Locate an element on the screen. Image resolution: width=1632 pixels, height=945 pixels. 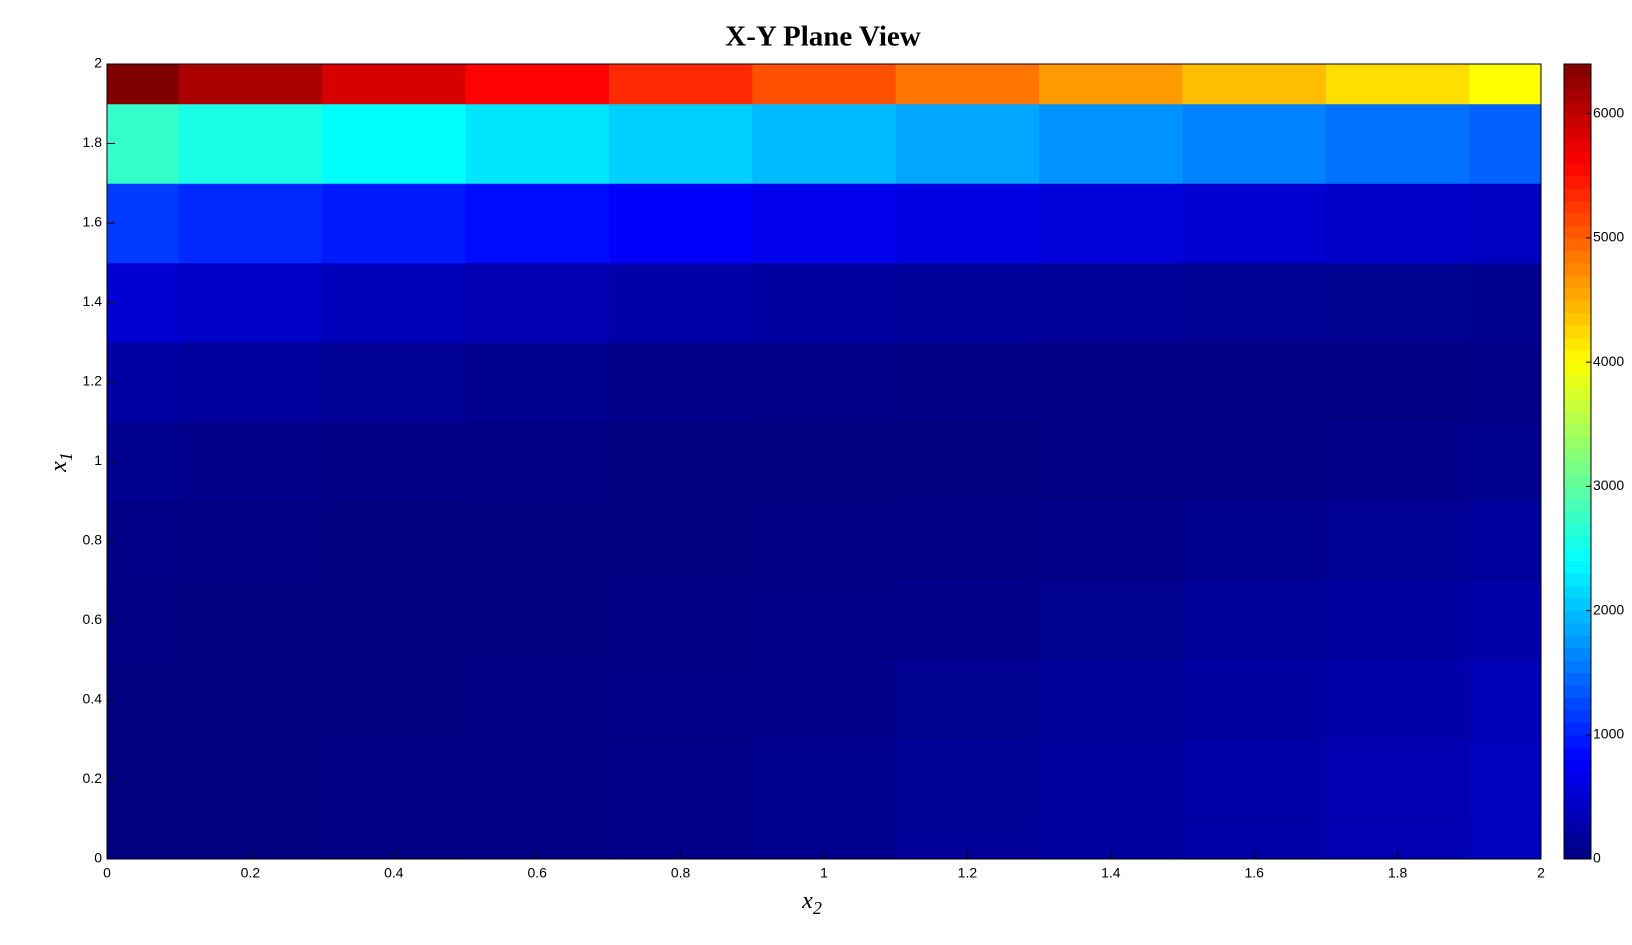
y-tick-label: 1.2 is located at coordinates (93, 381).